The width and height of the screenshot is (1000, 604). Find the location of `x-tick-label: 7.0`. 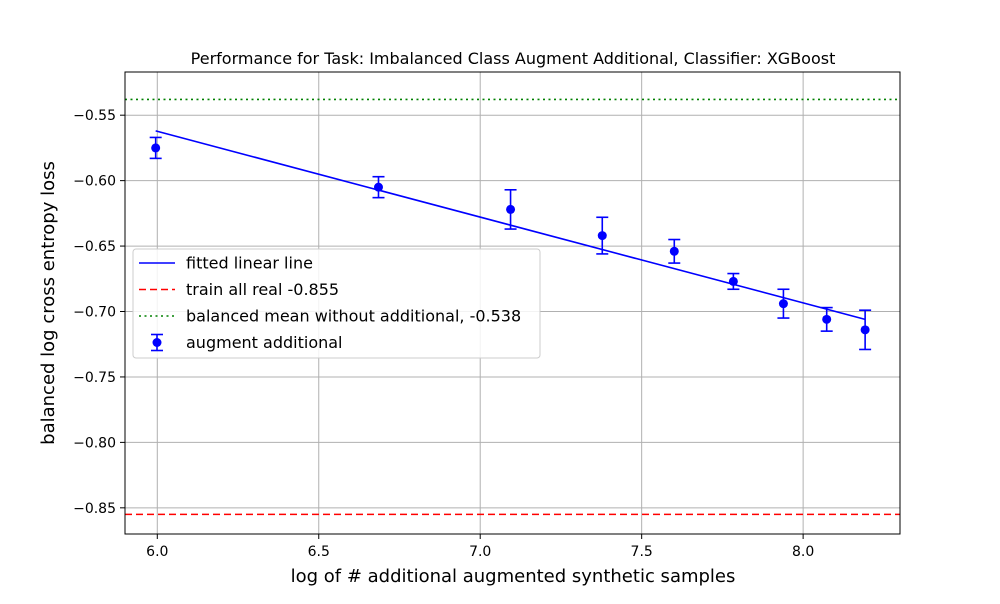

x-tick-label: 7.0 is located at coordinates (480, 552).